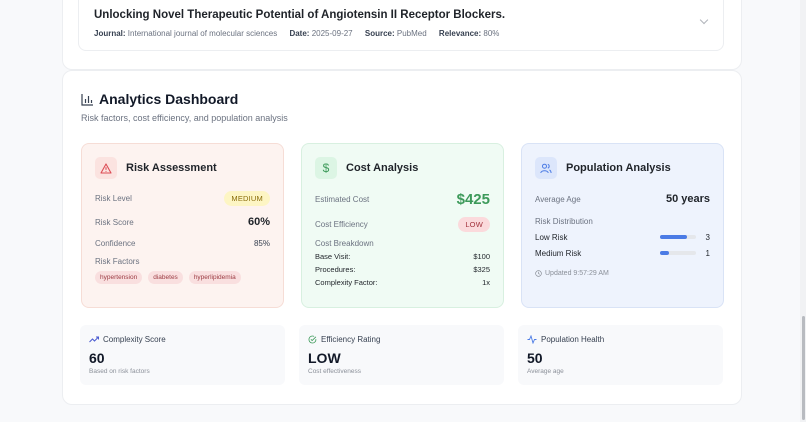 This screenshot has width=806, height=422. Describe the element at coordinates (546, 168) in the screenshot. I see `users-icon` at that location.